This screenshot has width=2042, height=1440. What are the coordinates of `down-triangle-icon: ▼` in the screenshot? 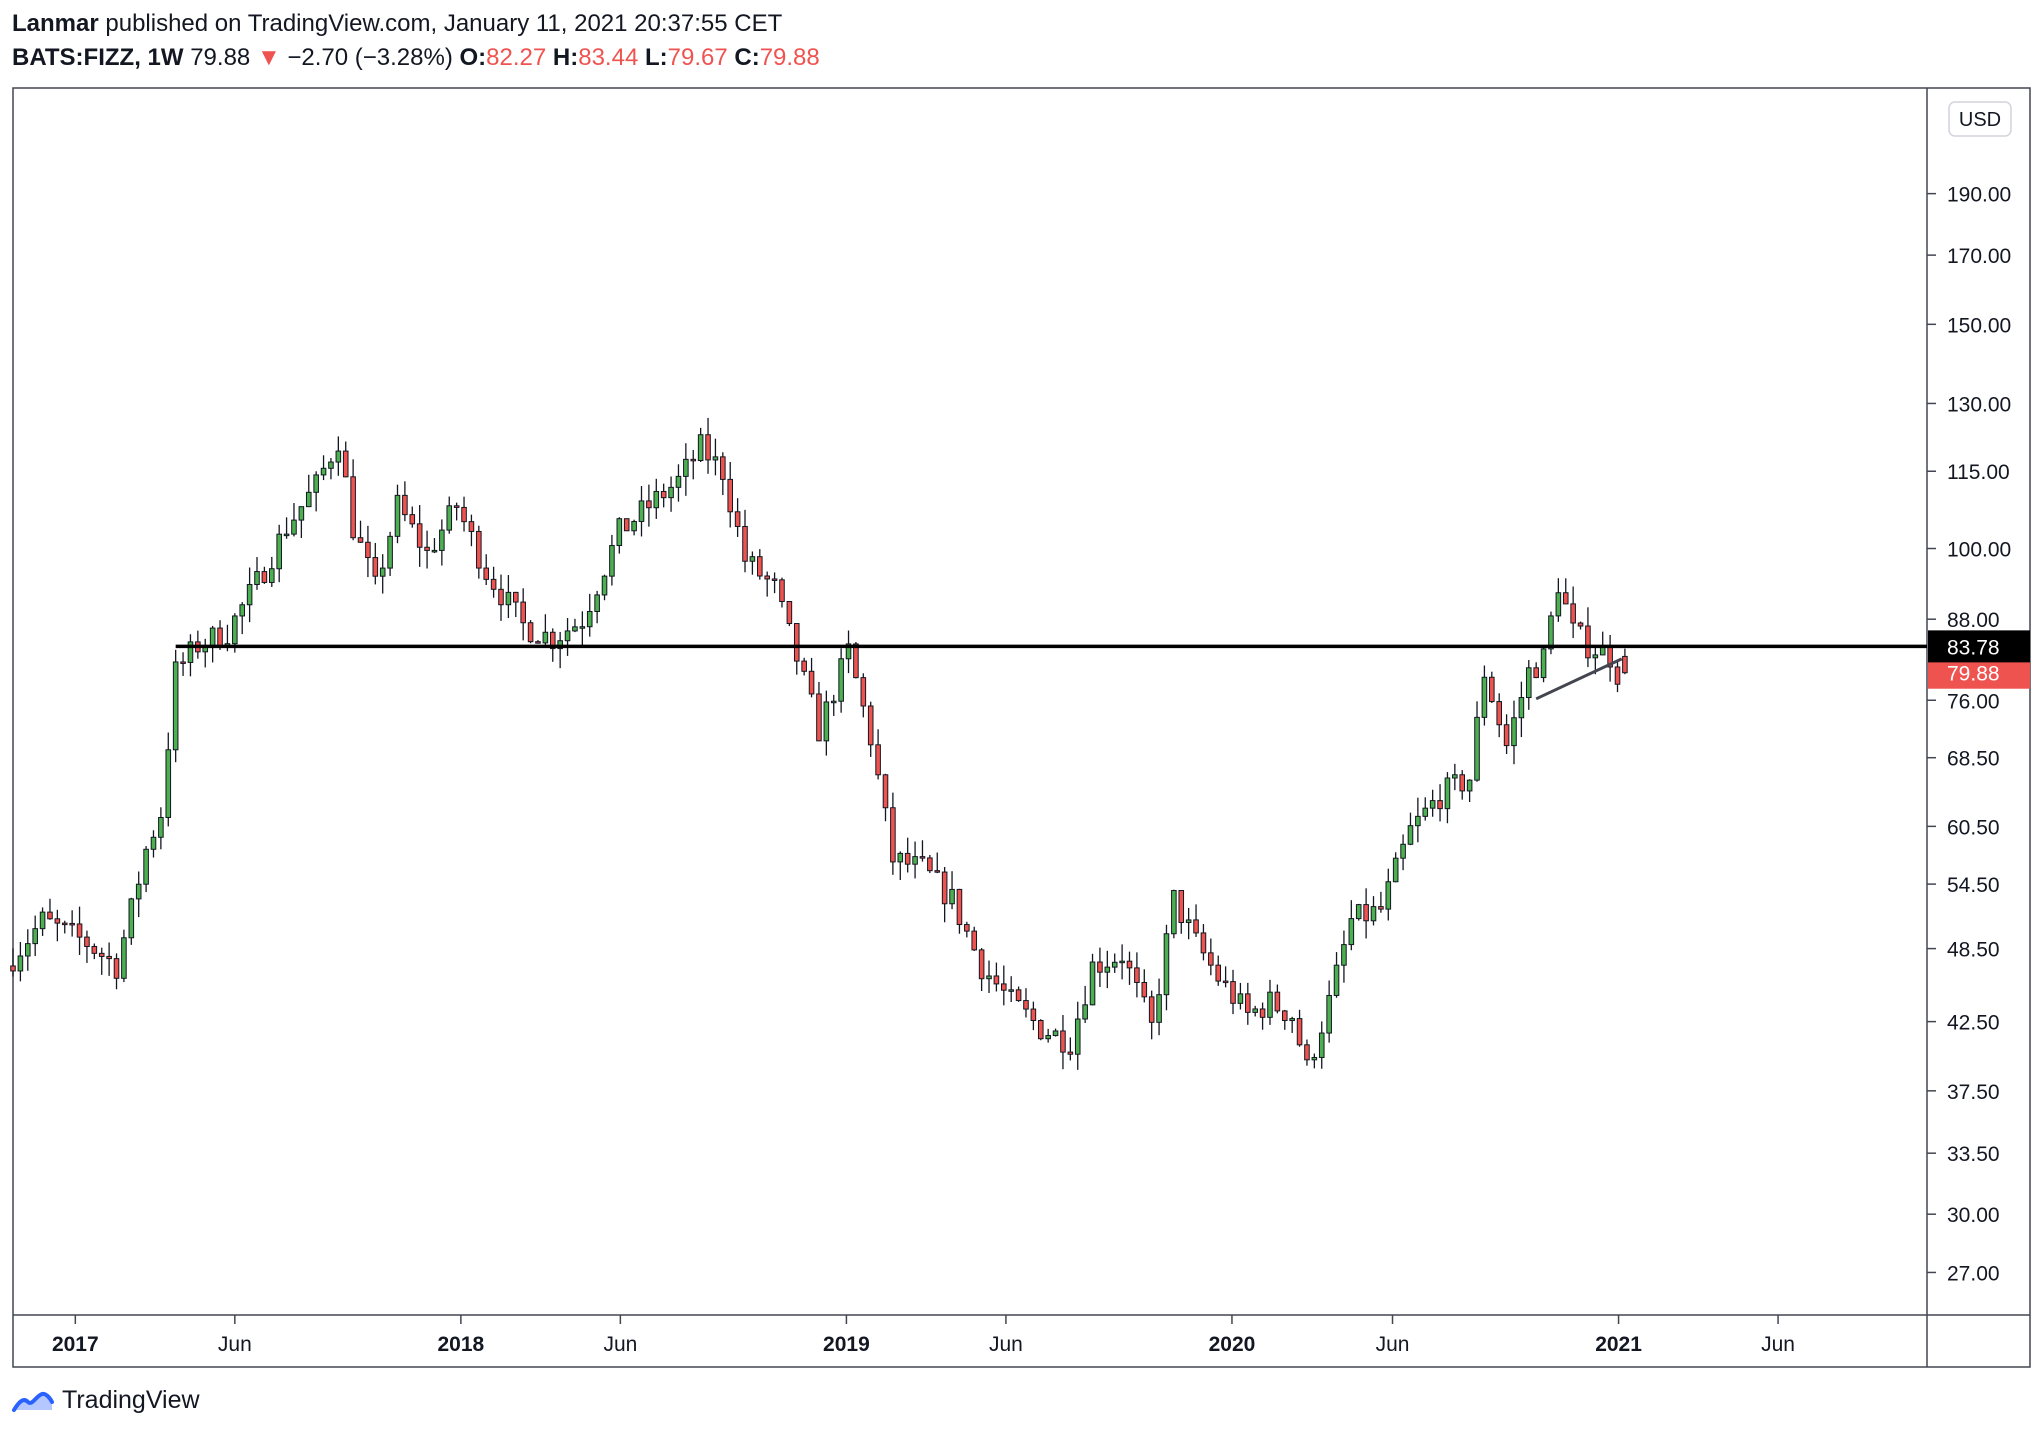 It's located at (268, 57).